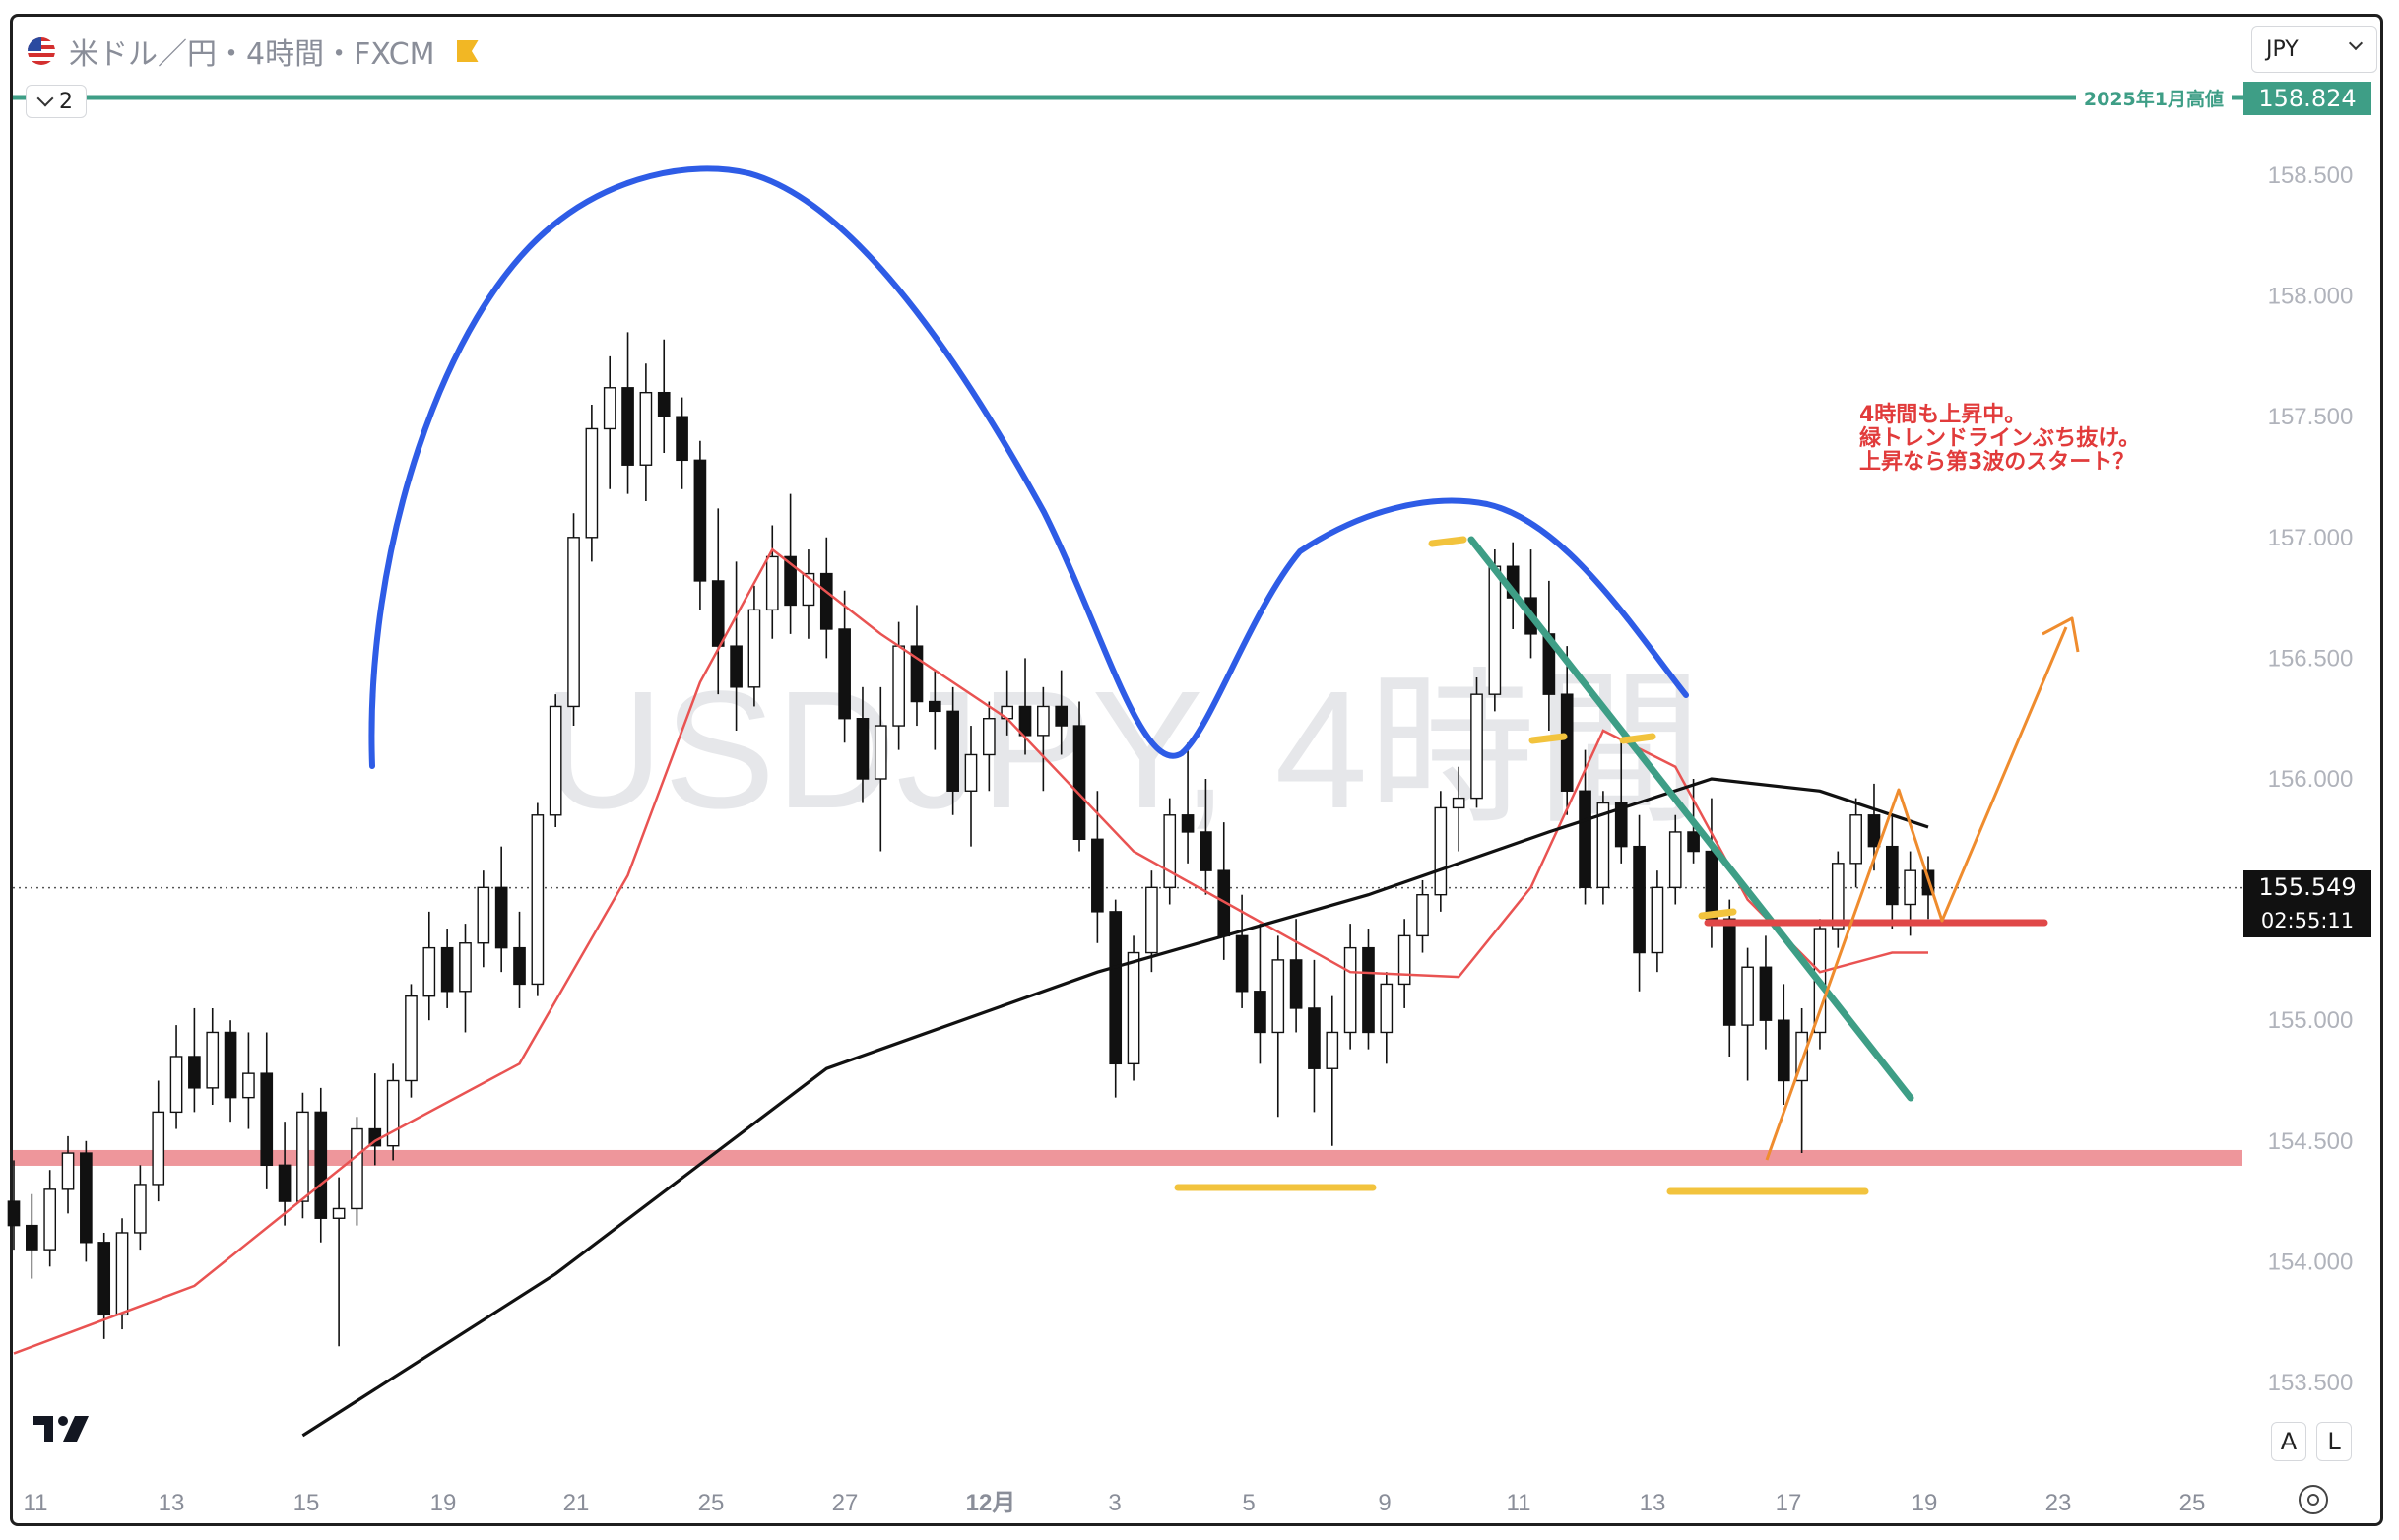  What do you see at coordinates (2356, 43) in the screenshot?
I see `chevron-down-icon` at bounding box center [2356, 43].